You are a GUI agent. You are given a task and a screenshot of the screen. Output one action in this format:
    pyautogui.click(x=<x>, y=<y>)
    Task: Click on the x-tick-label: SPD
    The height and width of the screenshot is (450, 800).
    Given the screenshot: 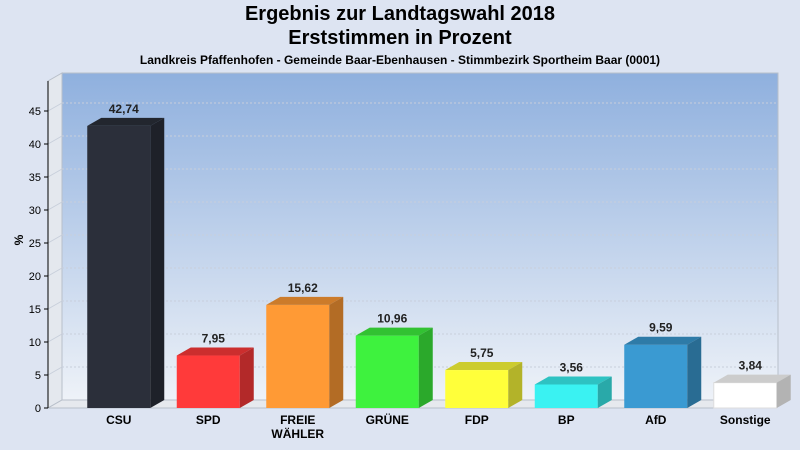 What is the action you would take?
    pyautogui.click(x=208, y=420)
    